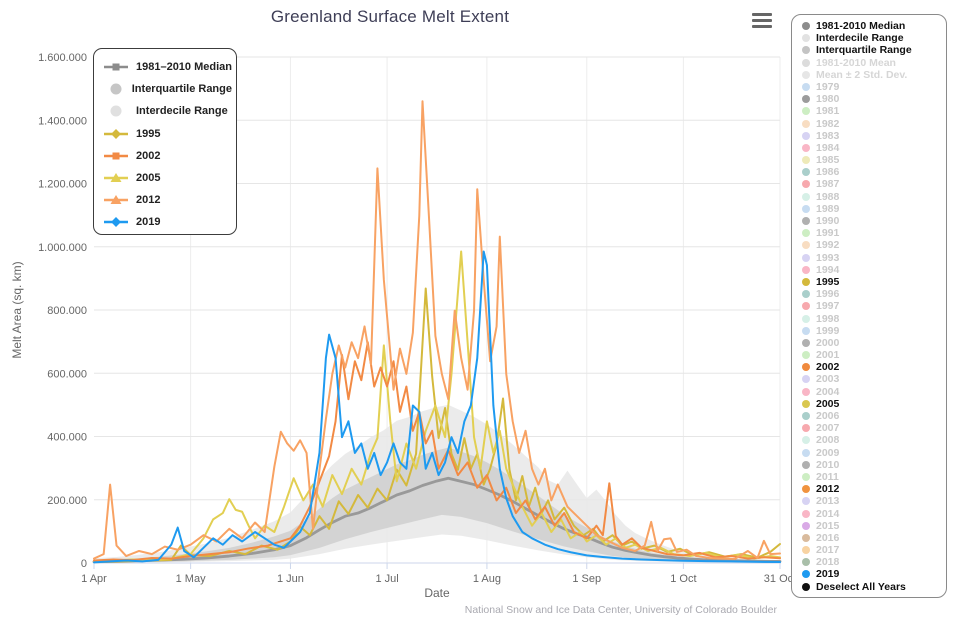 Image resolution: width=968 pixels, height=620 pixels. Describe the element at coordinates (871, 172) in the screenshot. I see `sidebar-item-1986: 1986` at that location.